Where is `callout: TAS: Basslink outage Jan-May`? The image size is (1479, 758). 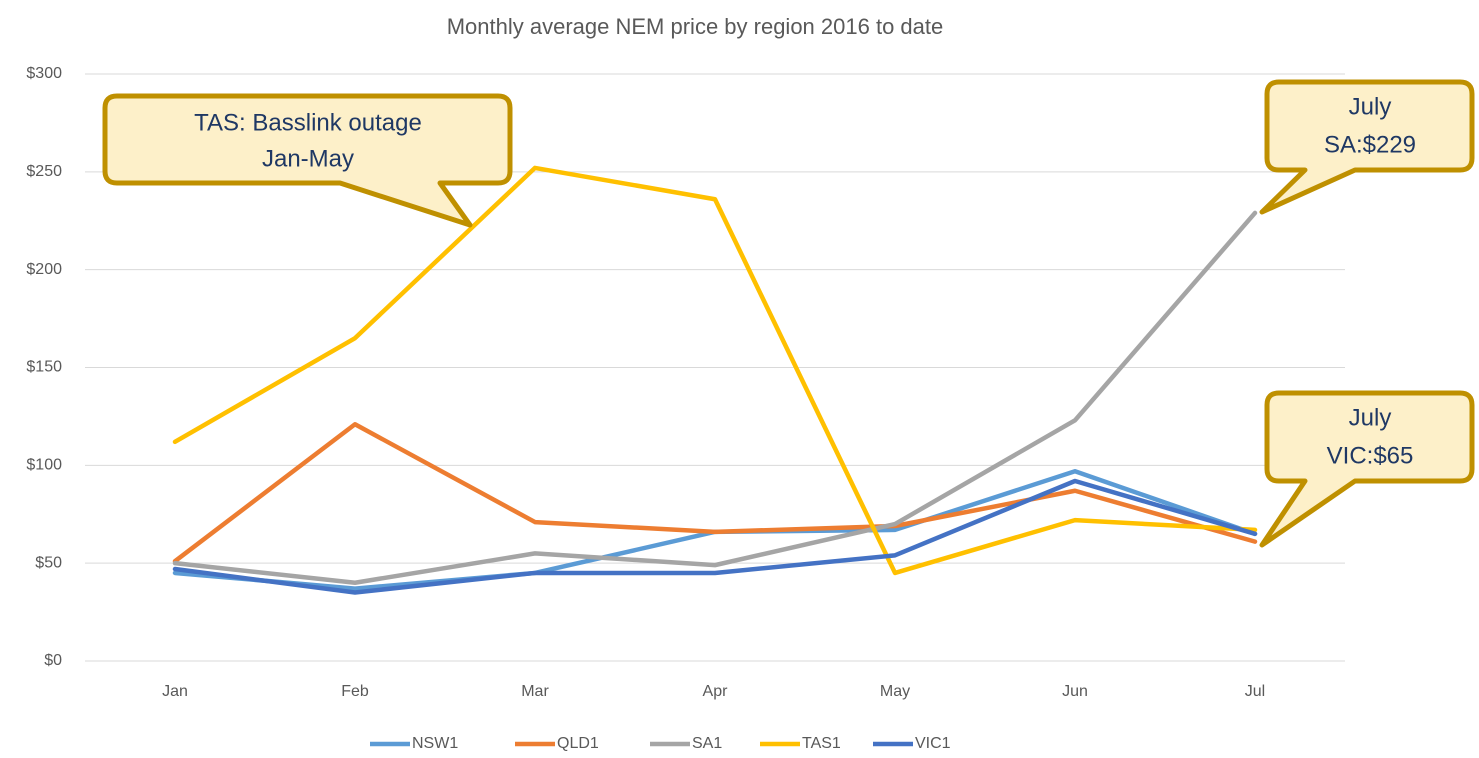
callout: TAS: Basslink outage Jan-May is located at coordinates (307, 160).